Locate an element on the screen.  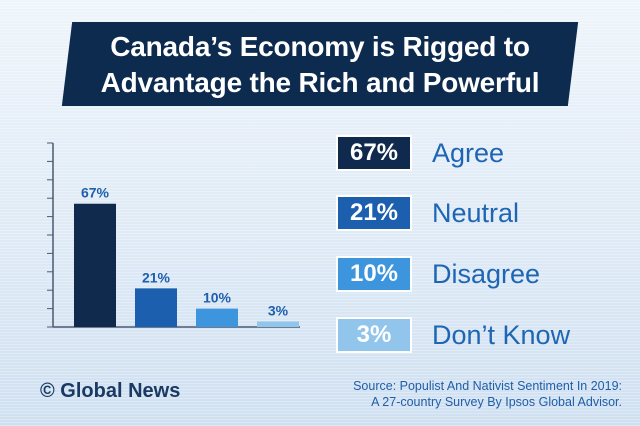
bar-dont-know is located at coordinates (278, 324).